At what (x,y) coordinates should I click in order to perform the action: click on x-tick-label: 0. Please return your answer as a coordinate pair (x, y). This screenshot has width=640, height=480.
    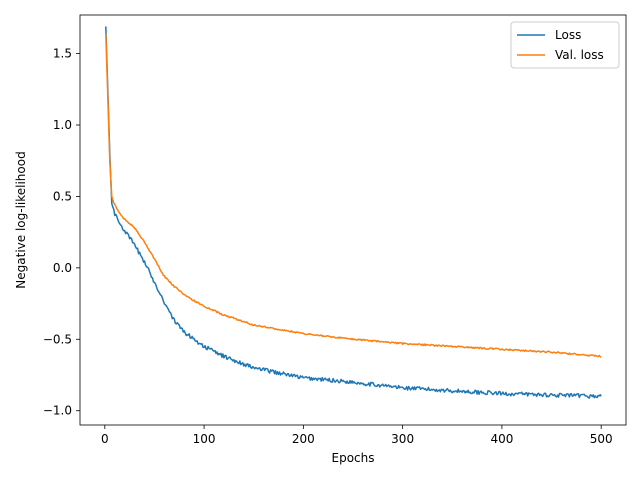
    Looking at the image, I should click on (105, 439).